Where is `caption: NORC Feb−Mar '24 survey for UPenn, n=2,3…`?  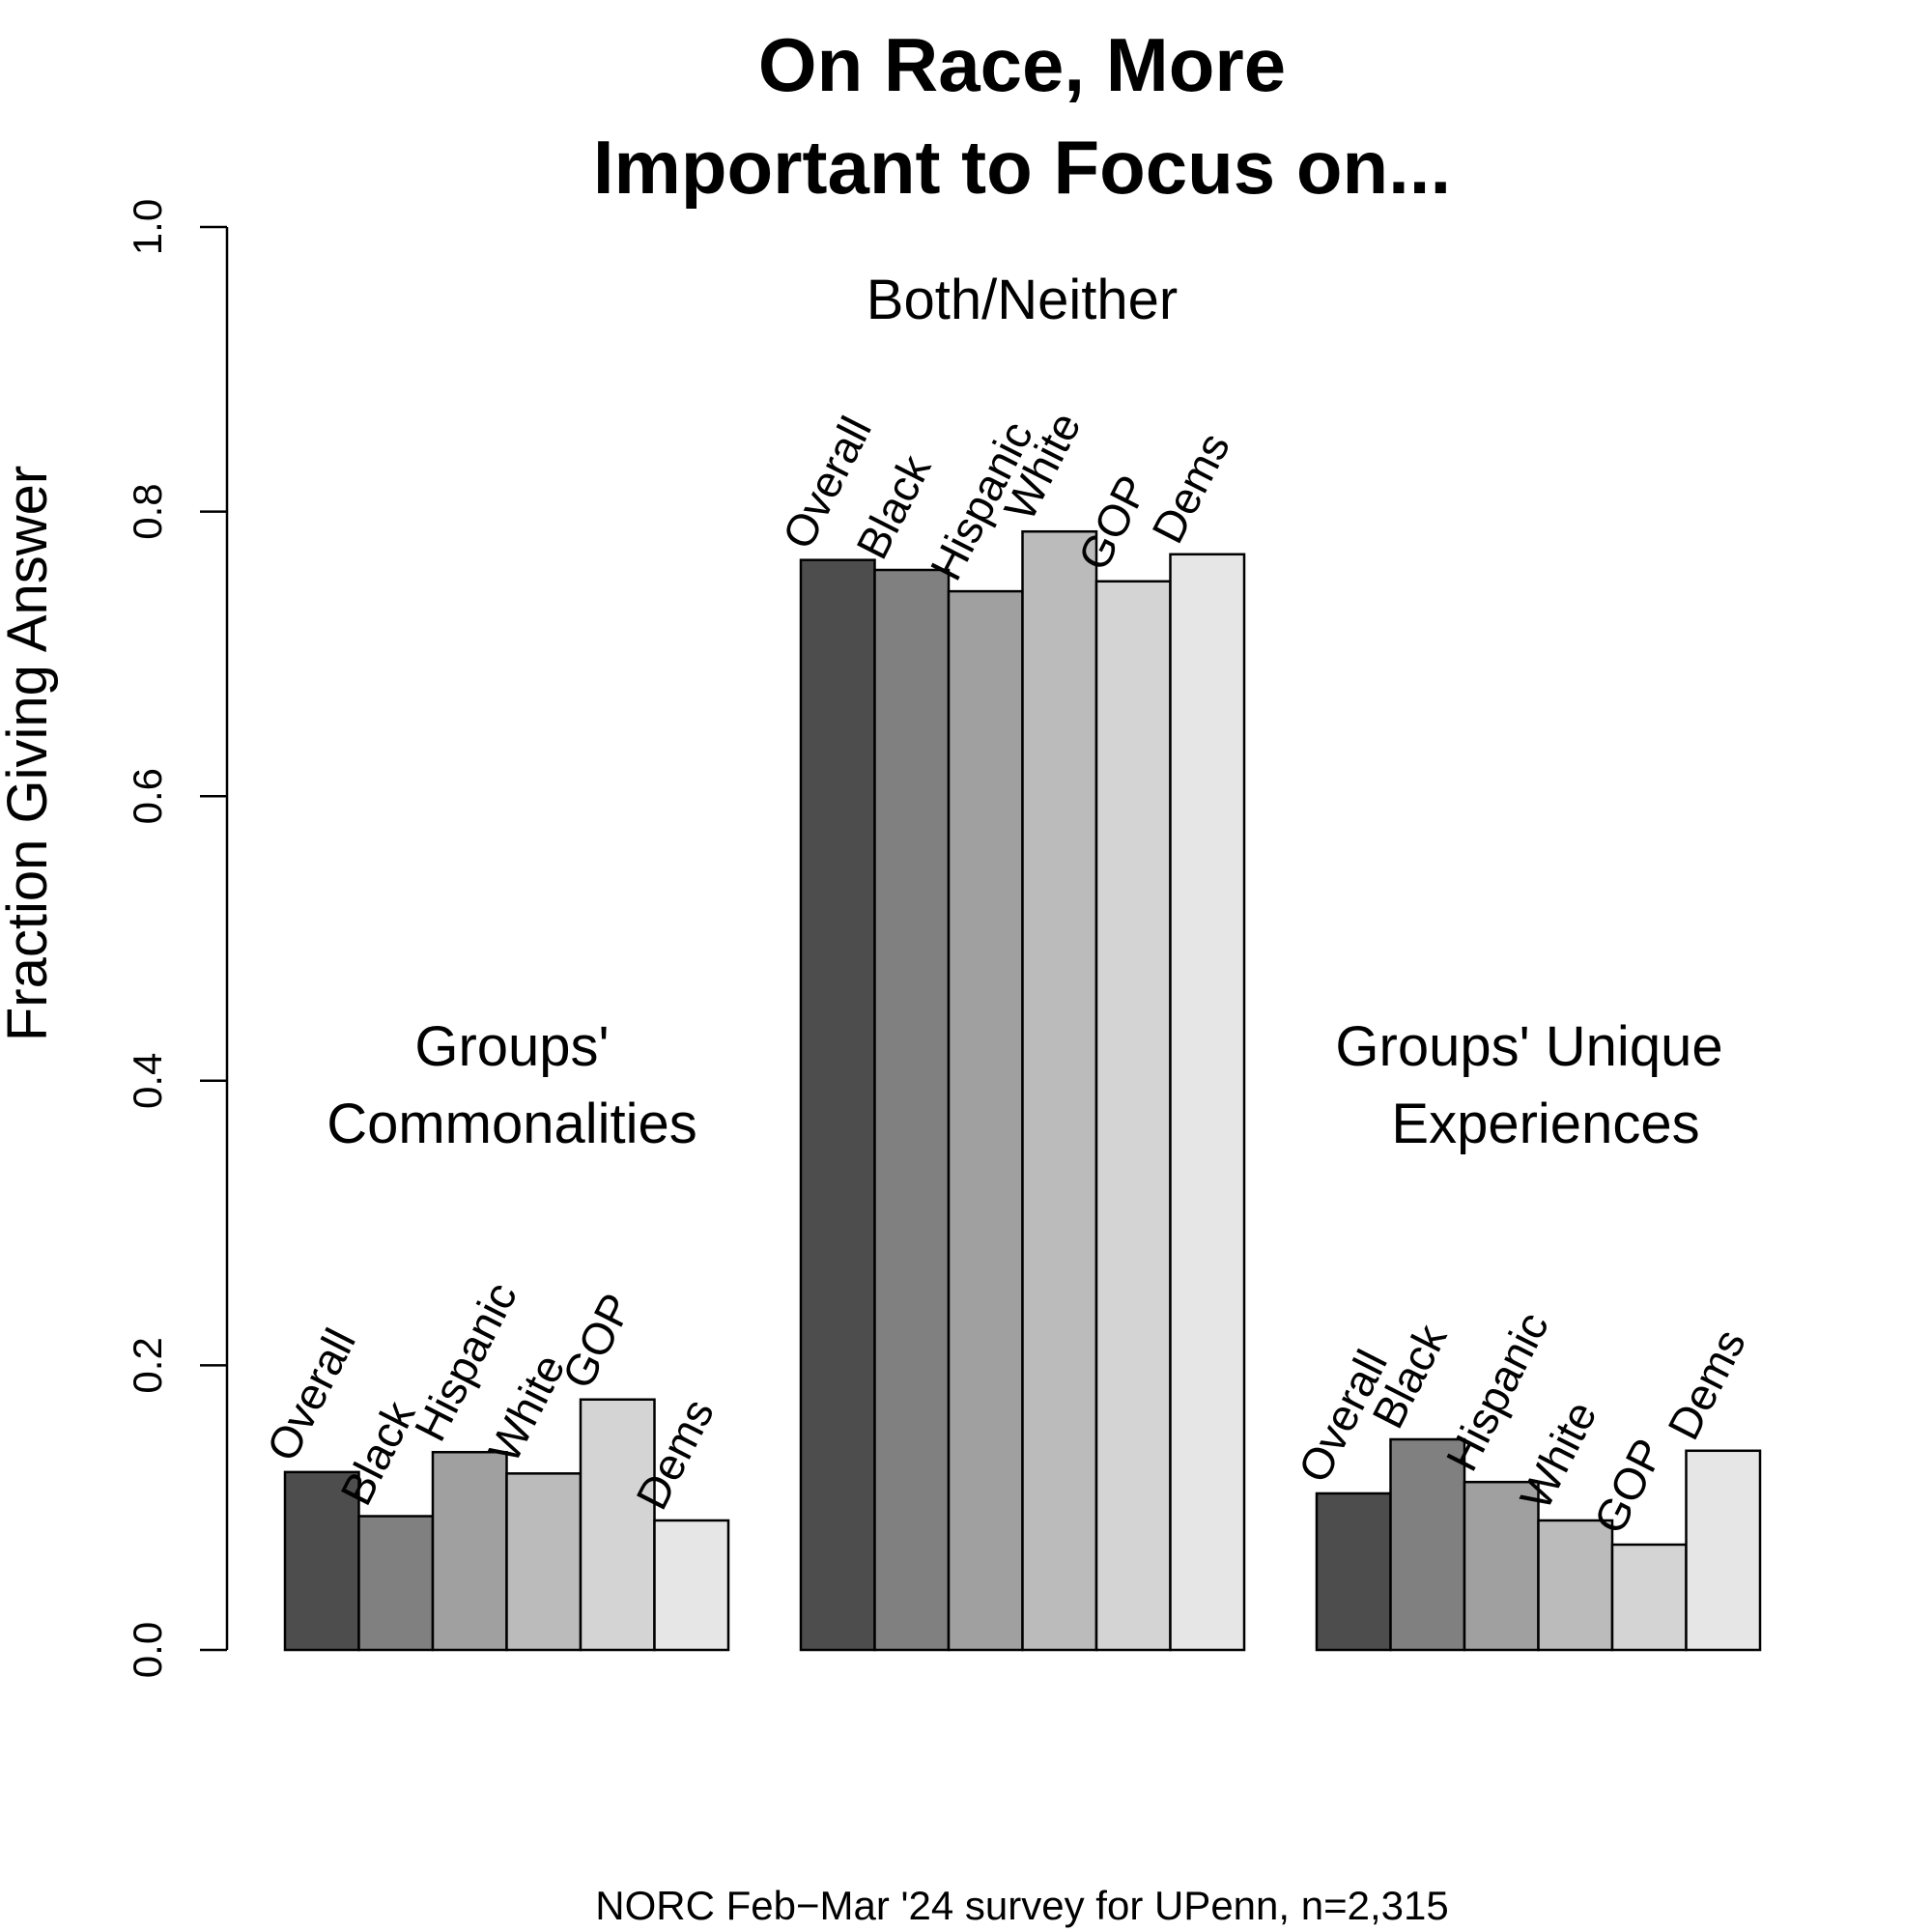 caption: NORC Feb−Mar '24 survey for UPenn, n=2,3… is located at coordinates (1021, 1905).